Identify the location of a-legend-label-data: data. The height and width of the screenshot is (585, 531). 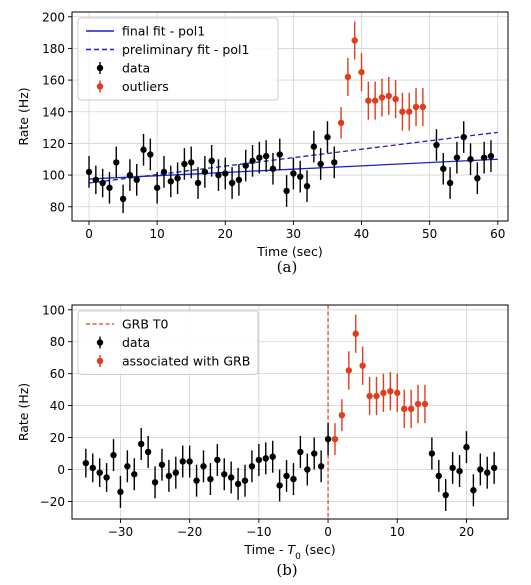
(136, 68).